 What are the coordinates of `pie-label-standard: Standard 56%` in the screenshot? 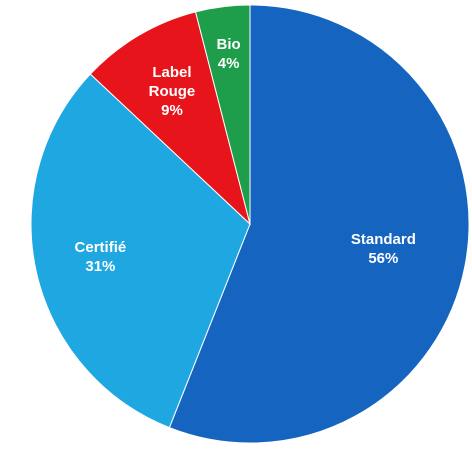 It's located at (383, 249).